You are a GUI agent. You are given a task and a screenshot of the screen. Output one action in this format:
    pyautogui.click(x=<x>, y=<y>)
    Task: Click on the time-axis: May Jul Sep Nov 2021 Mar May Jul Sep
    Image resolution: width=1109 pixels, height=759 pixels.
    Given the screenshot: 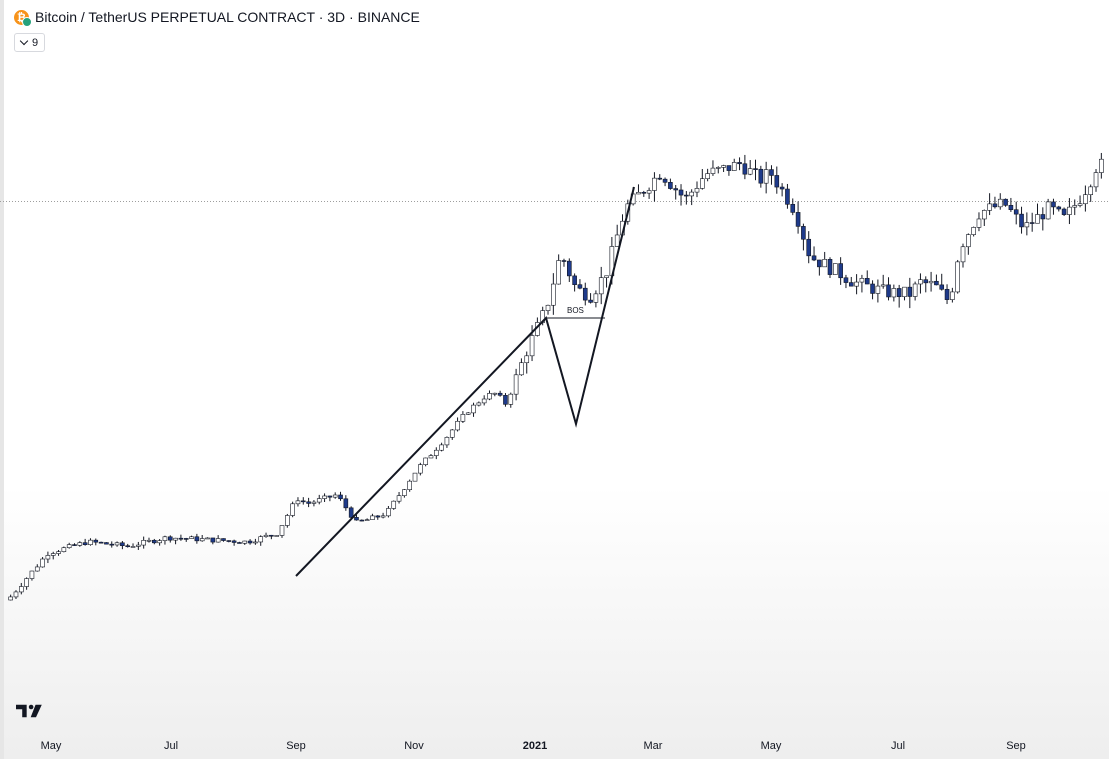 What is the action you would take?
    pyautogui.click(x=533, y=746)
    